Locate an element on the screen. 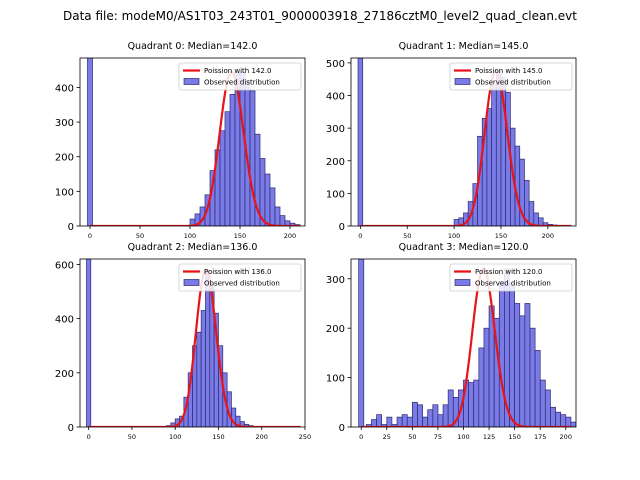  legend-curve-label: Poission with 120.0 is located at coordinates (509, 272).